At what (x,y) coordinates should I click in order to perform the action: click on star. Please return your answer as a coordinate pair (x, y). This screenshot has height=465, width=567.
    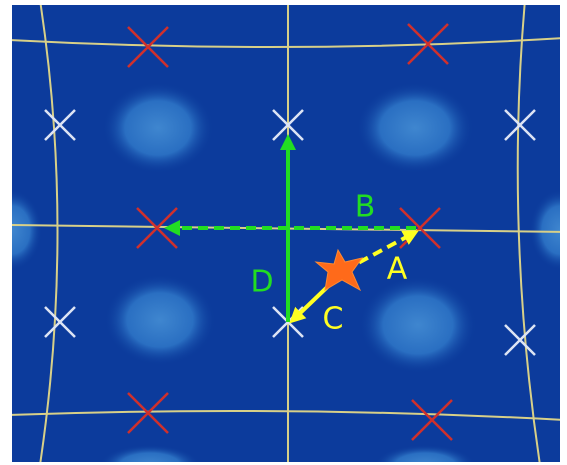
    Looking at the image, I should click on (339, 270).